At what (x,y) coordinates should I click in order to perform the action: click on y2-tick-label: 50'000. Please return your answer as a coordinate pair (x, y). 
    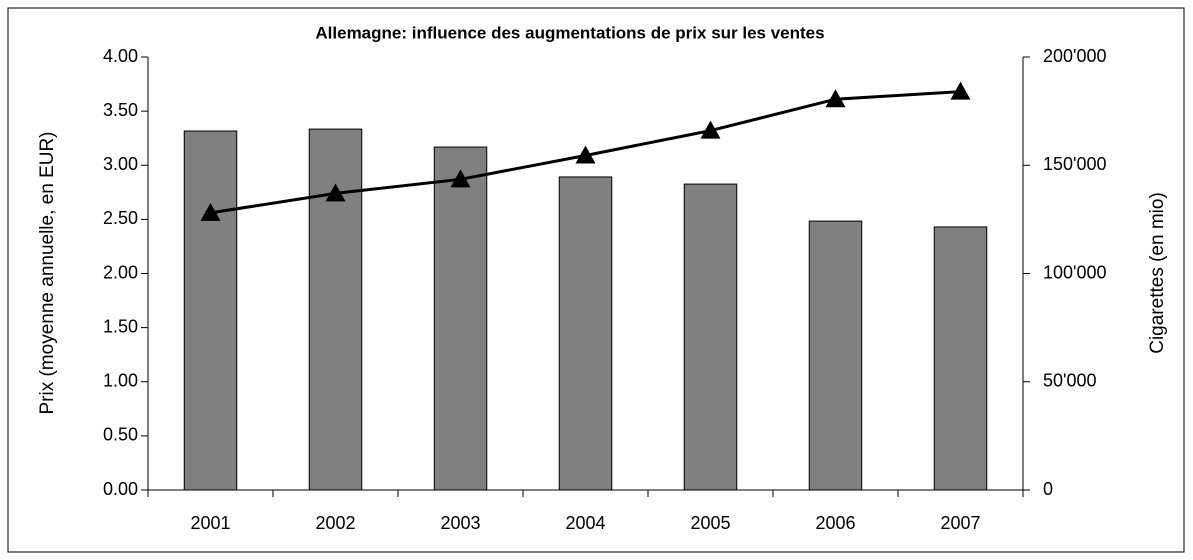
    Looking at the image, I should click on (1070, 381).